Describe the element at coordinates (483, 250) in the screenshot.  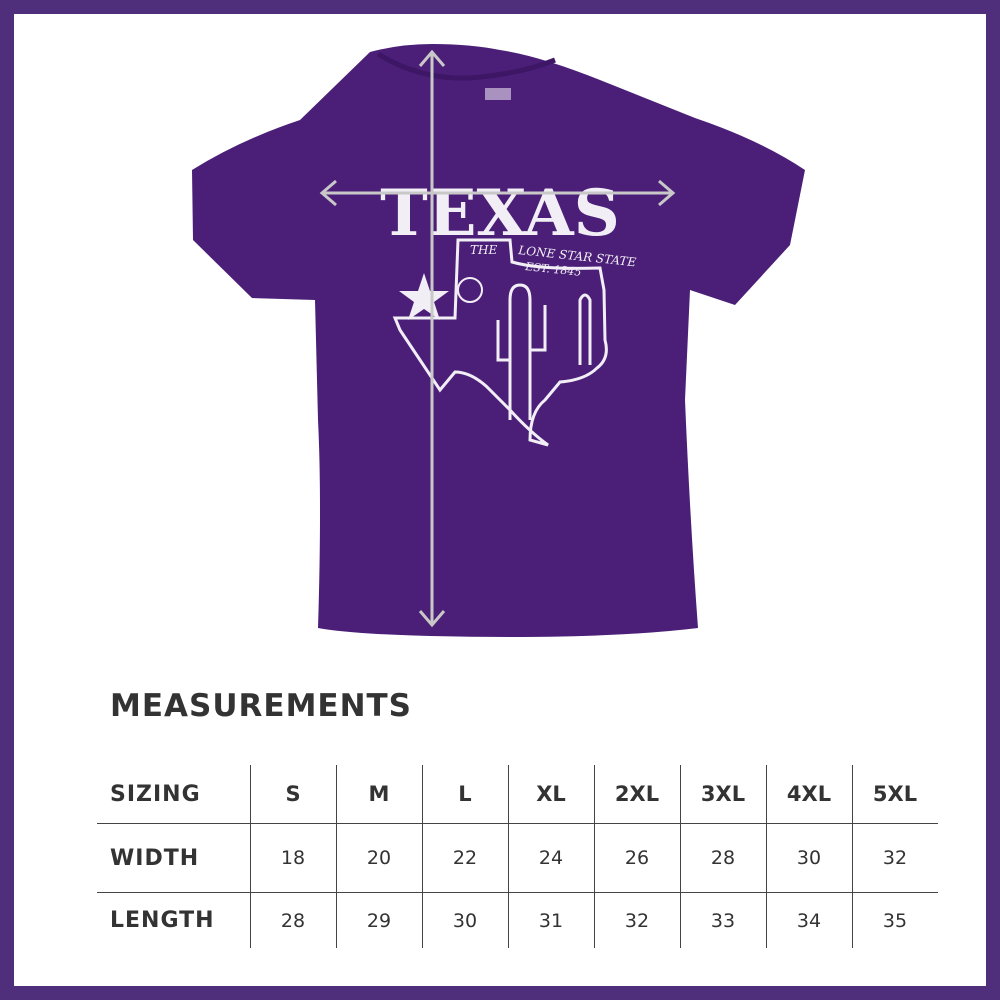
I see `svg-text: THE` at that location.